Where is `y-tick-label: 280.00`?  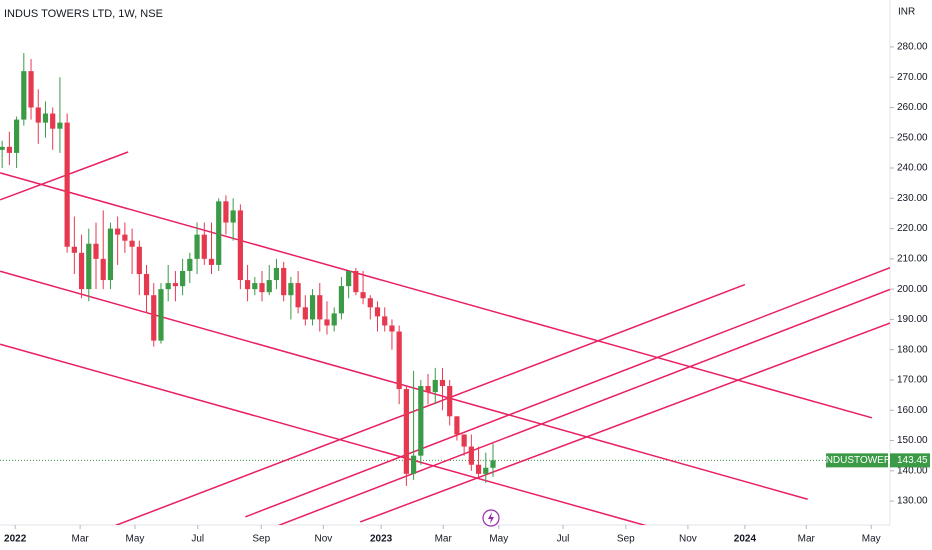
y-tick-label: 280.00 is located at coordinates (912, 47).